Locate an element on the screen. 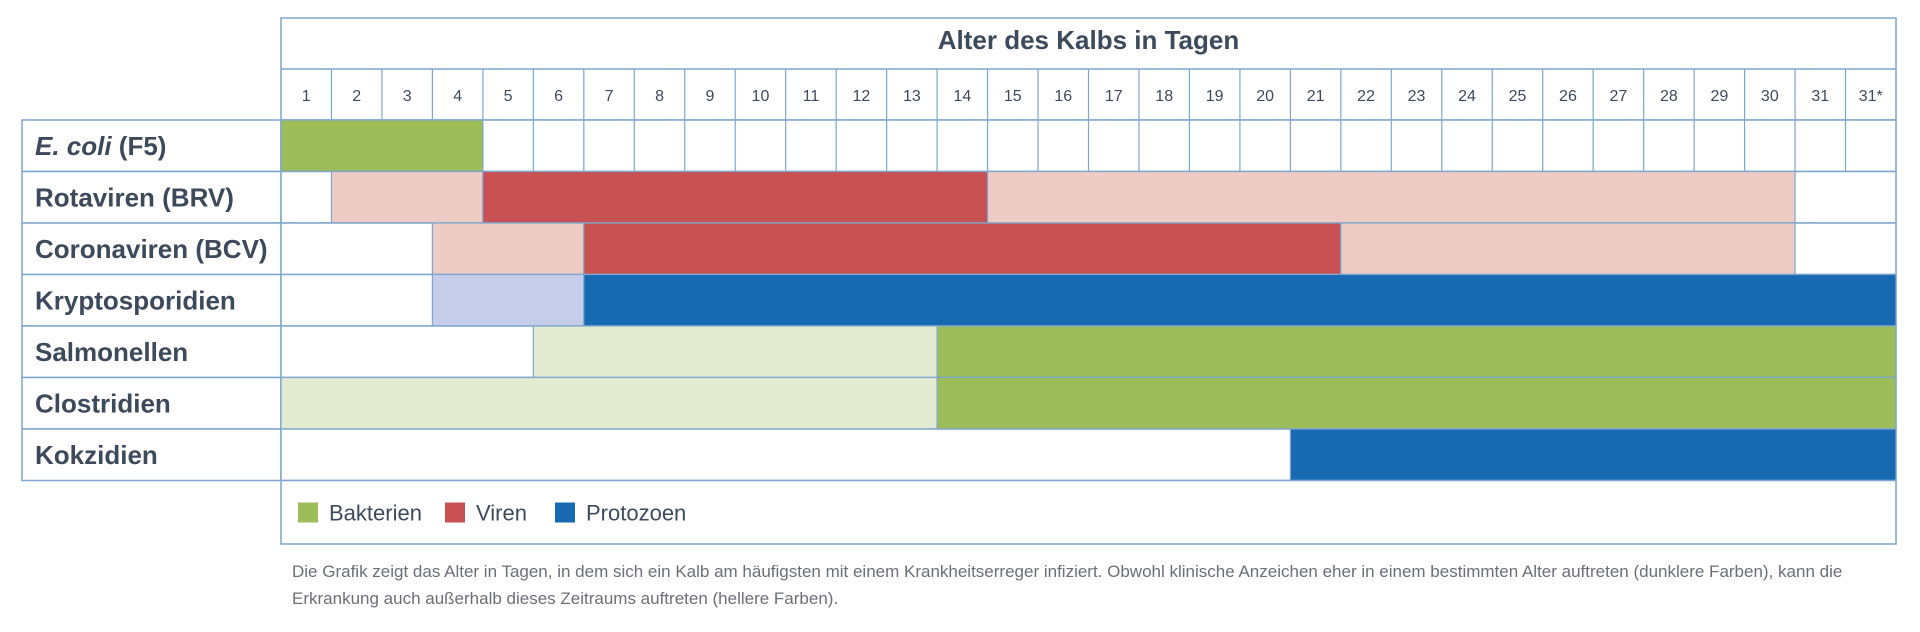 Image resolution: width=1920 pixels, height=632 pixels. legend-label-bacteria: Bakterien is located at coordinates (375, 513).